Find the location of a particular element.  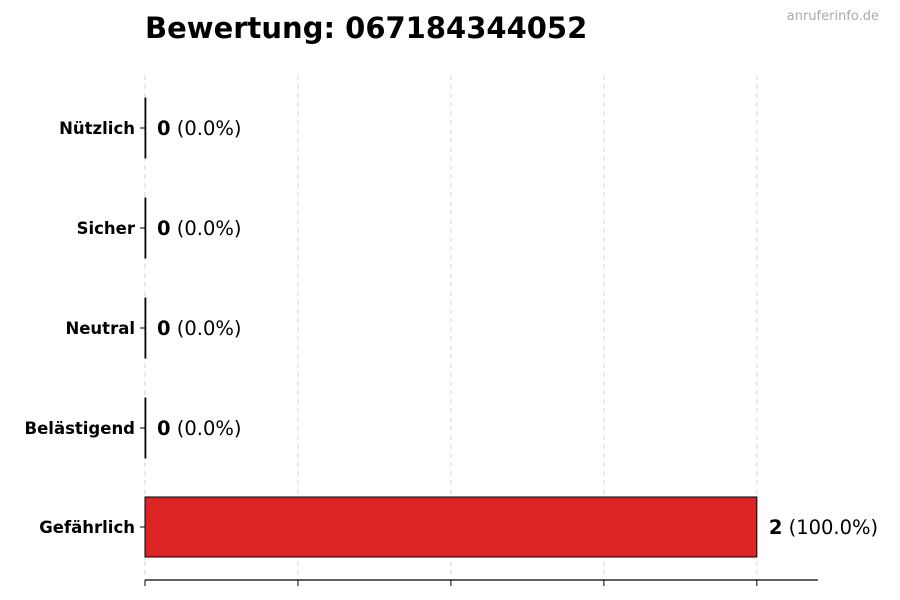

y-tick-label: Sicher is located at coordinates (106, 228).